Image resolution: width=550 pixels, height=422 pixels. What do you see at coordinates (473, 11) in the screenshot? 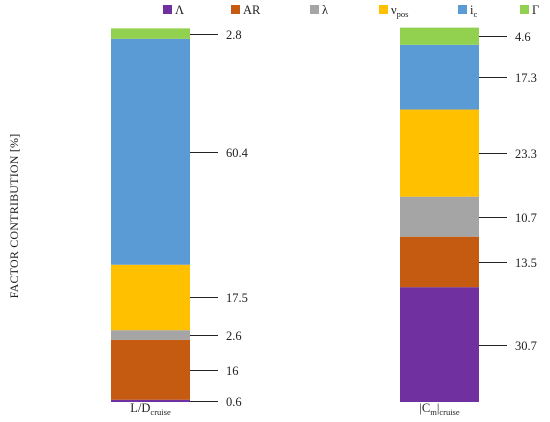
I see `legend-label: ic` at bounding box center [473, 11].